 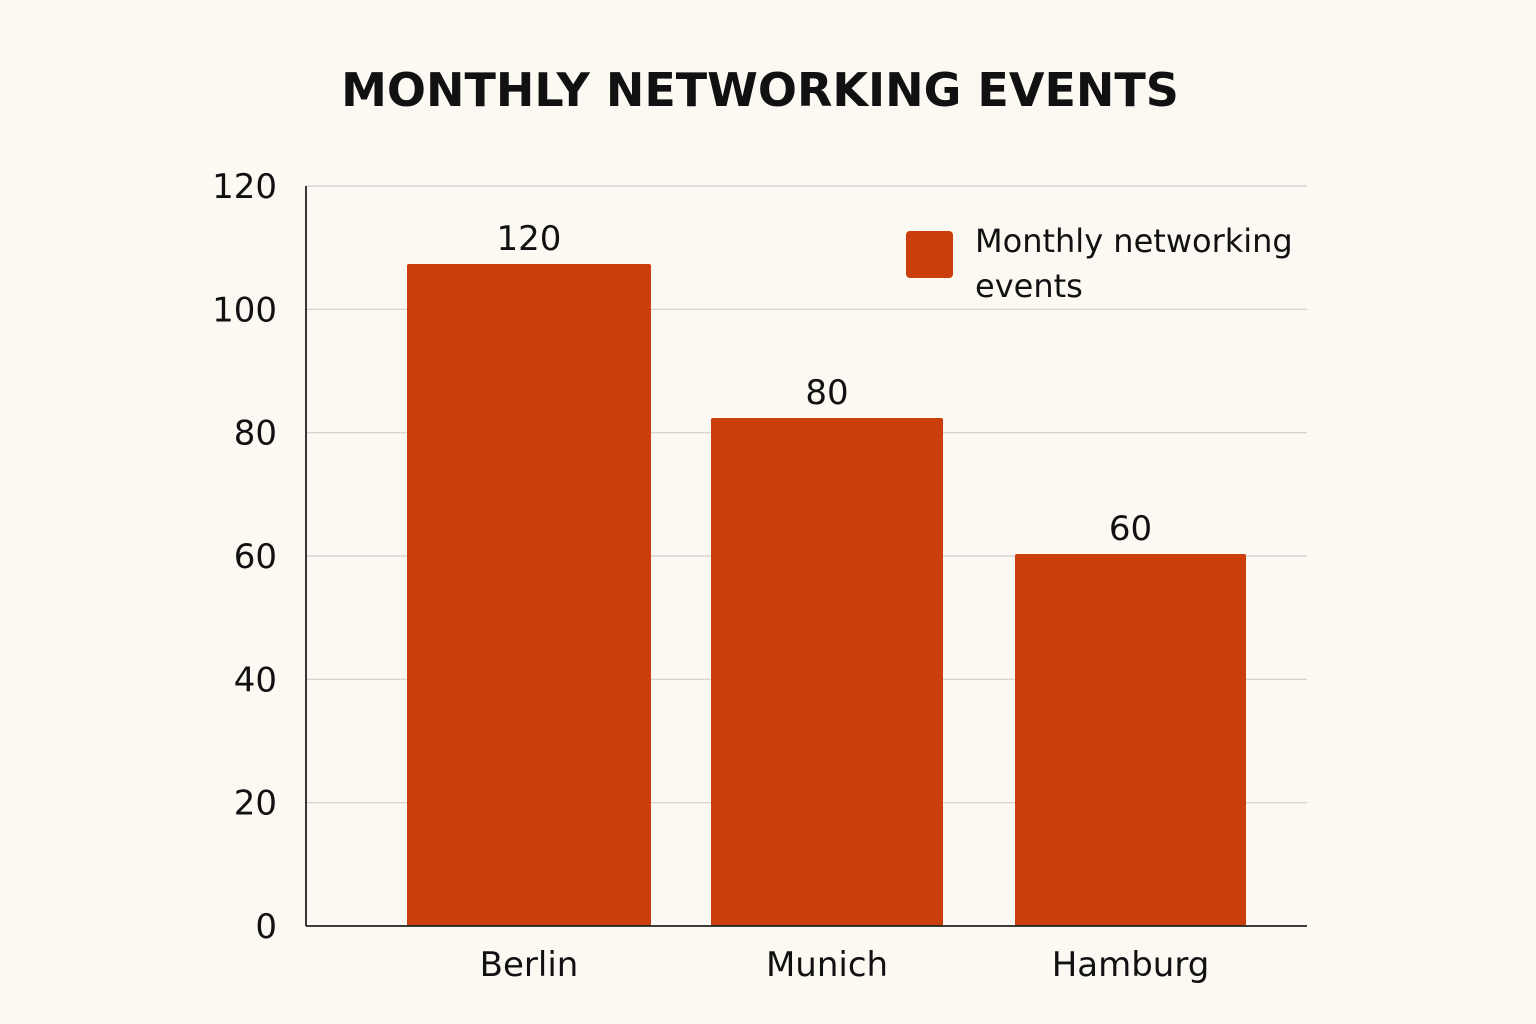 I want to click on data-label-hamburg: 60, so click(x=1130, y=529).